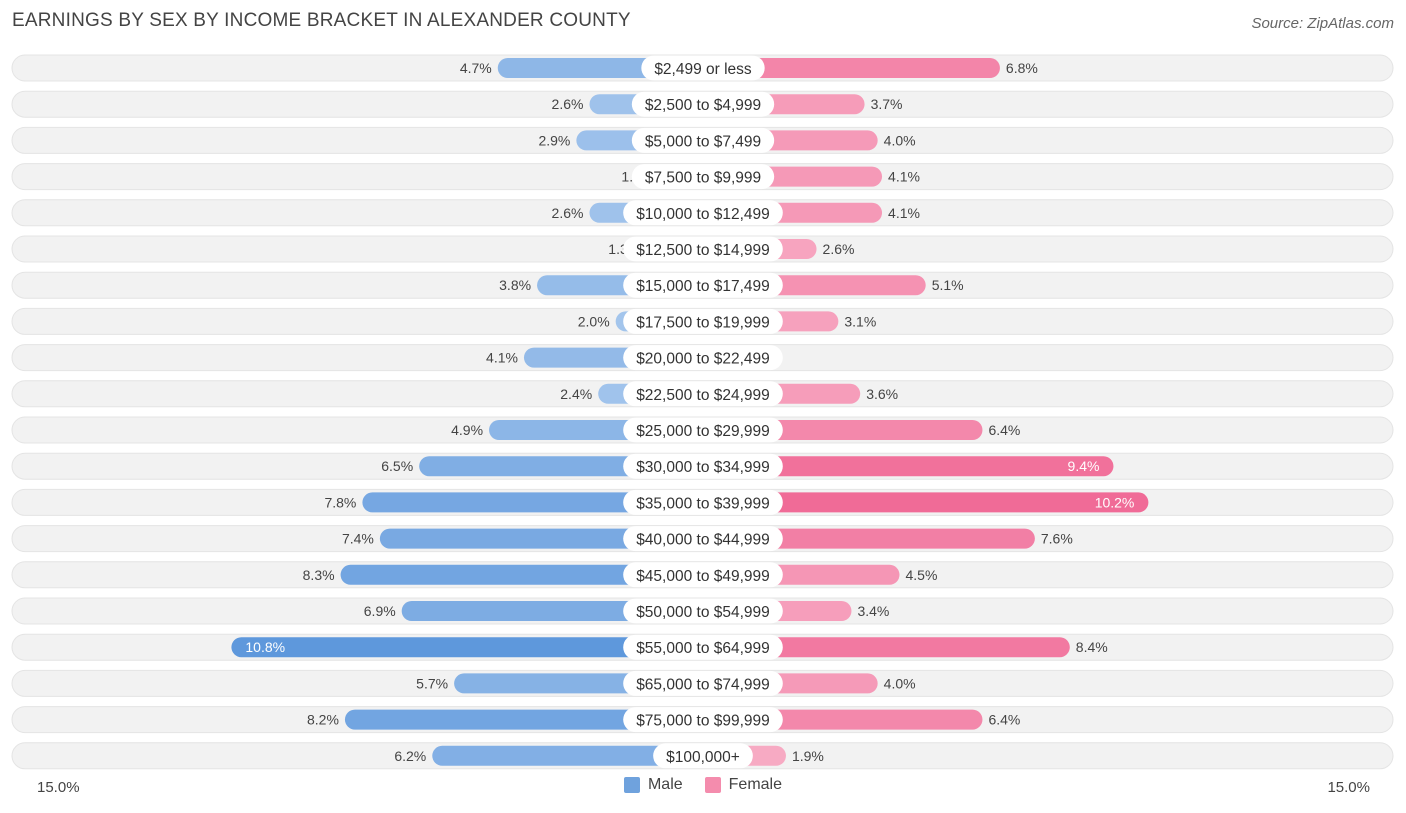 The height and width of the screenshot is (813, 1406). I want to click on category-label: $35,000 to $39,999, so click(703, 503).